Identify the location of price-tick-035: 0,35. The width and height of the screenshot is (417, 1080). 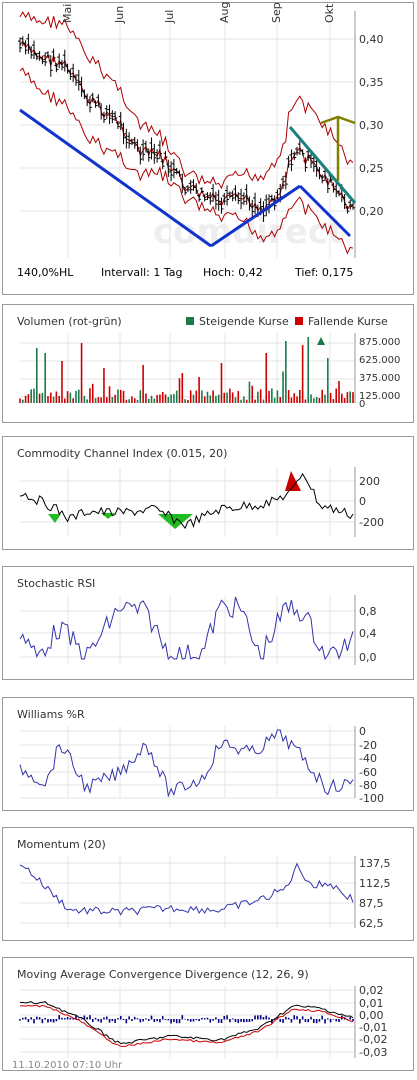
(371, 82).